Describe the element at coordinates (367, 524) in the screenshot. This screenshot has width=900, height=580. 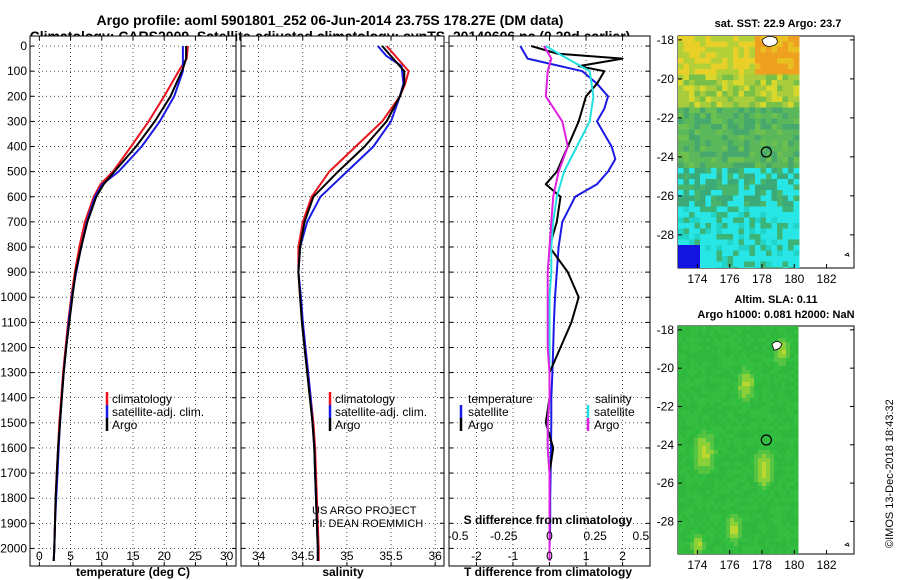
I see `pi-credit: PI: DEAN ROEMMICH` at that location.